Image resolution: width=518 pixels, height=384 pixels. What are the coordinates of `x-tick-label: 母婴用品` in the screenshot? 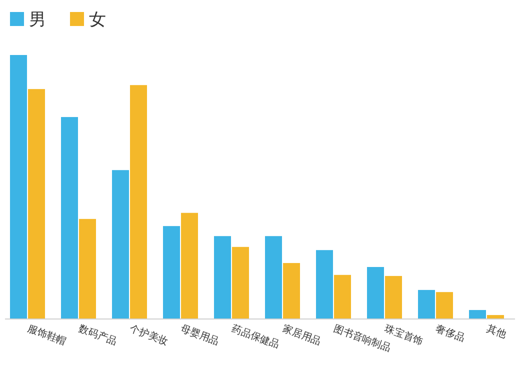 It's located at (199, 335).